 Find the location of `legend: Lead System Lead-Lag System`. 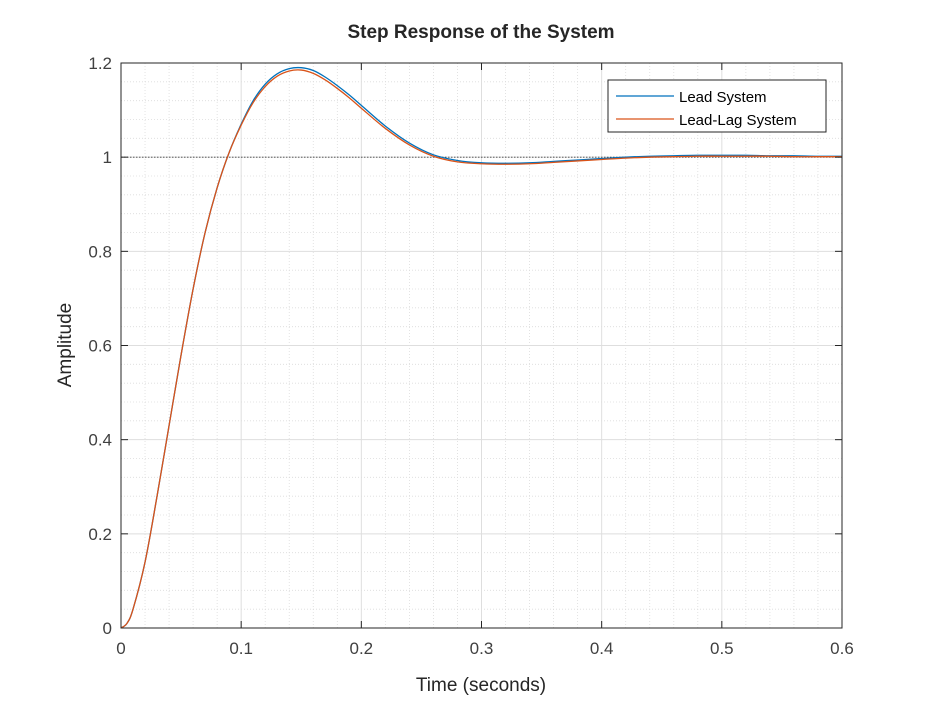

legend: Lead System Lead-Lag System is located at coordinates (717, 106).